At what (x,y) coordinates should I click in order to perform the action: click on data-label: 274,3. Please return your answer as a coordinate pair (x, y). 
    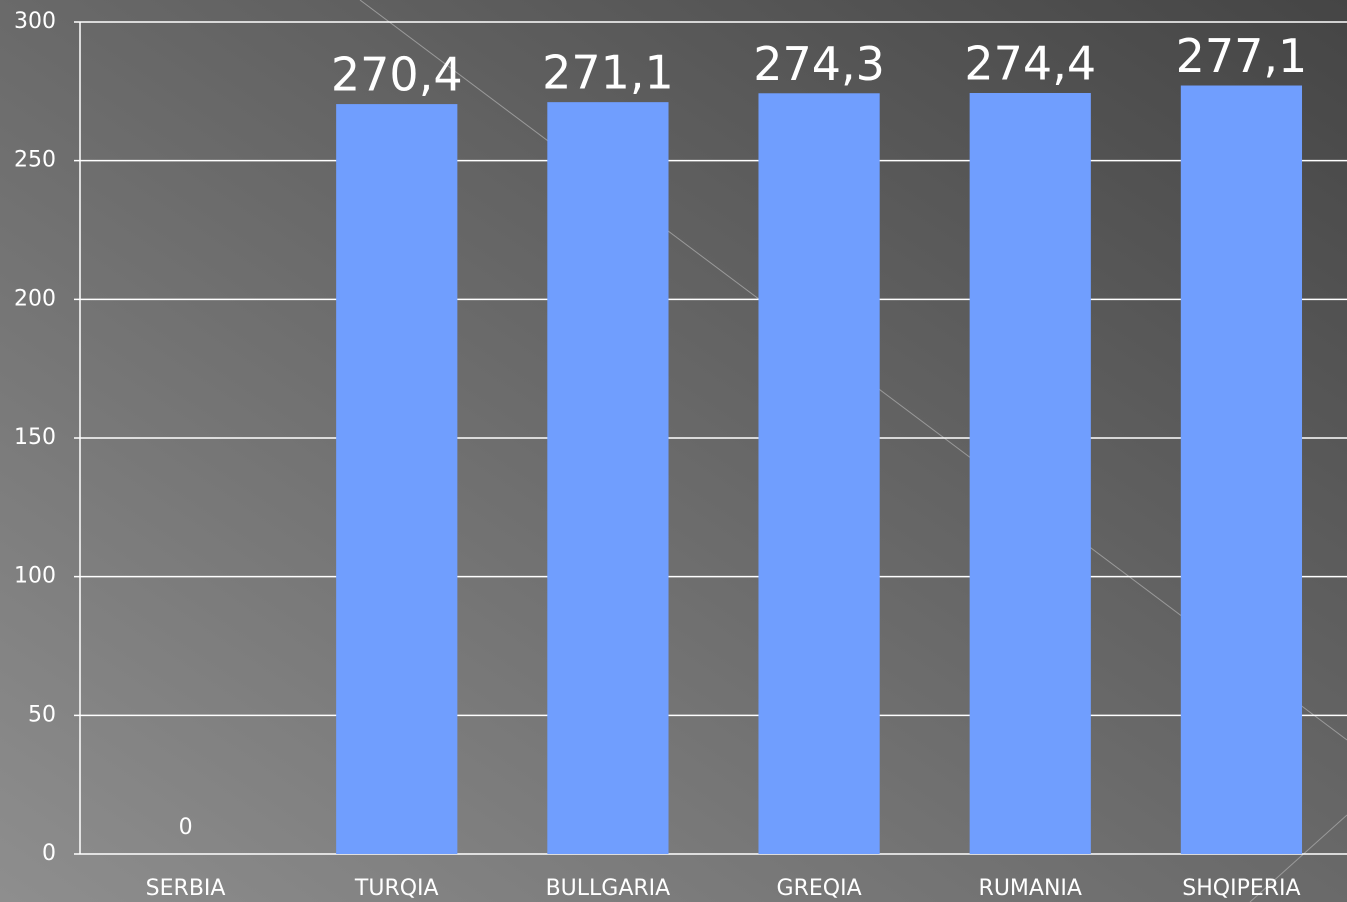
    Looking at the image, I should click on (819, 64).